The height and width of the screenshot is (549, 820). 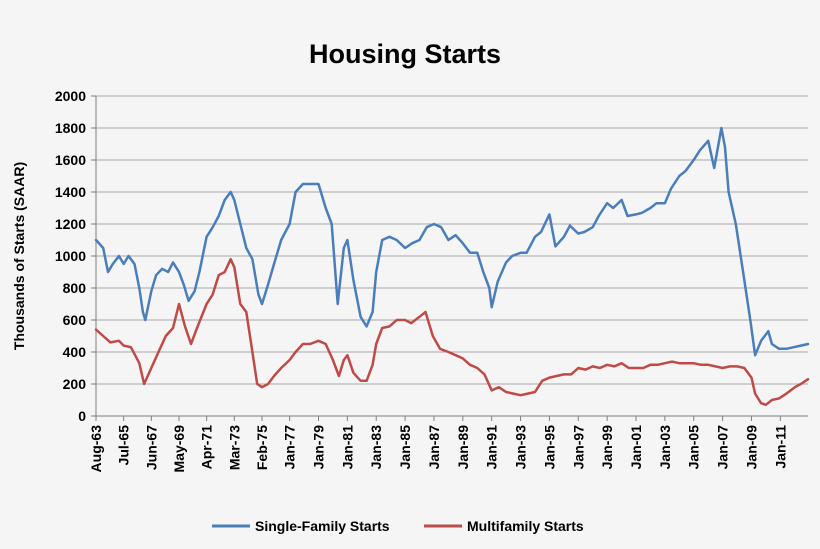 I want to click on y-tick-label: 1800, so click(x=70, y=128).